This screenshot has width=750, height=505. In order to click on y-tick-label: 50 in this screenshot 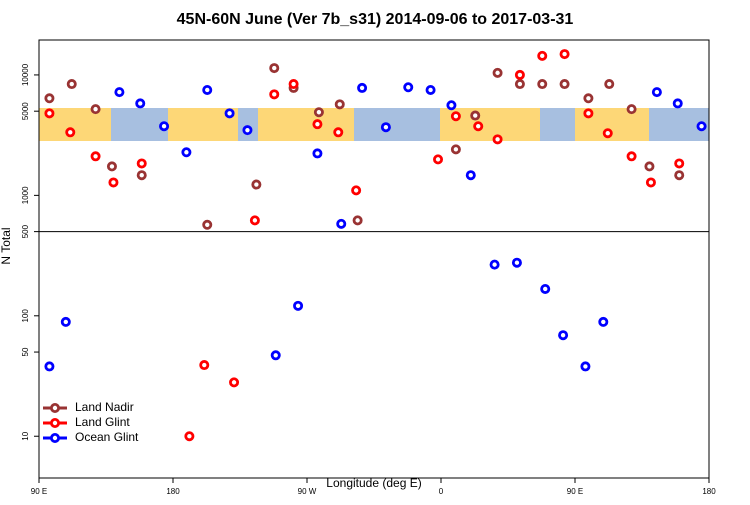, I will do `click(25, 351)`.